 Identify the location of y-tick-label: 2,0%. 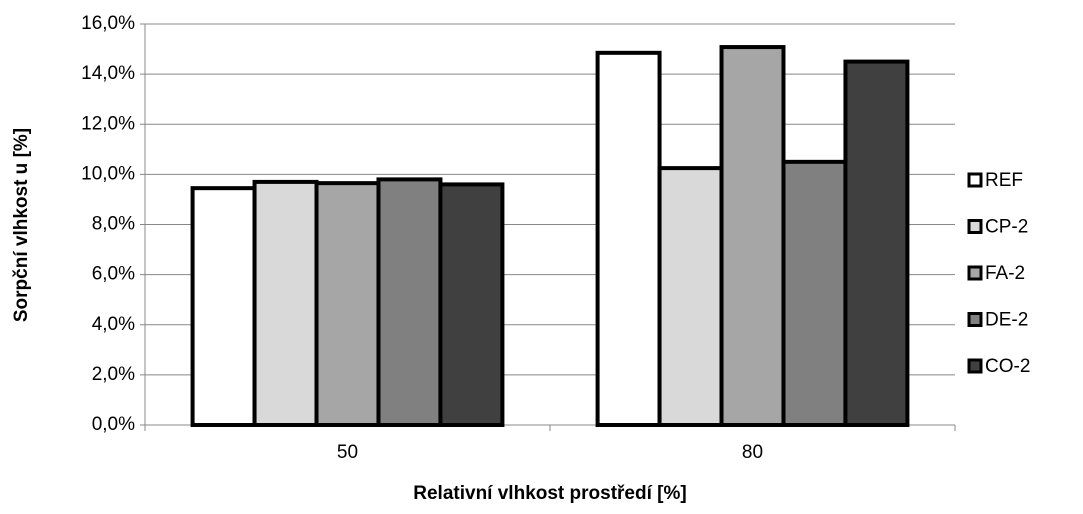
(113, 374).